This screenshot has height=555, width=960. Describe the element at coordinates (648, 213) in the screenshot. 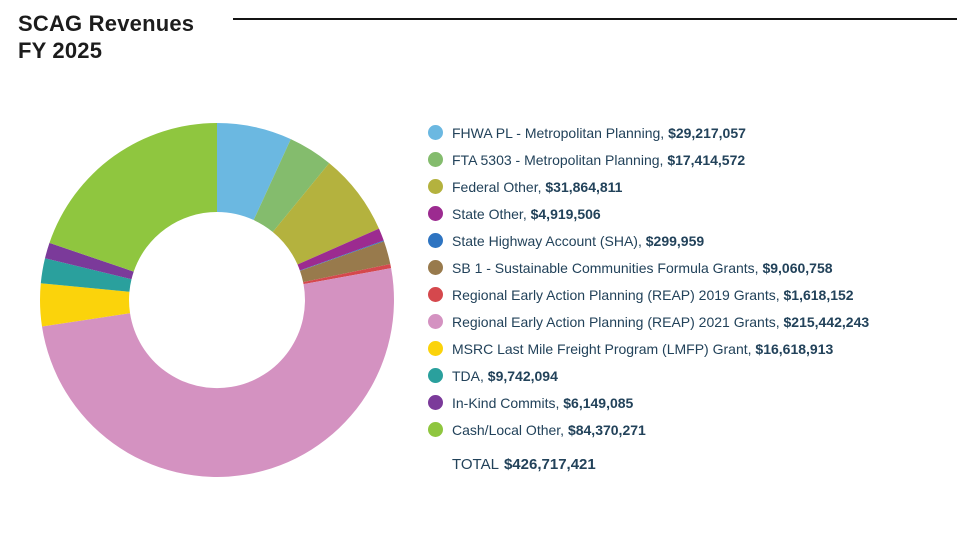

I see `legend-item: State Other, $4,919,506` at that location.